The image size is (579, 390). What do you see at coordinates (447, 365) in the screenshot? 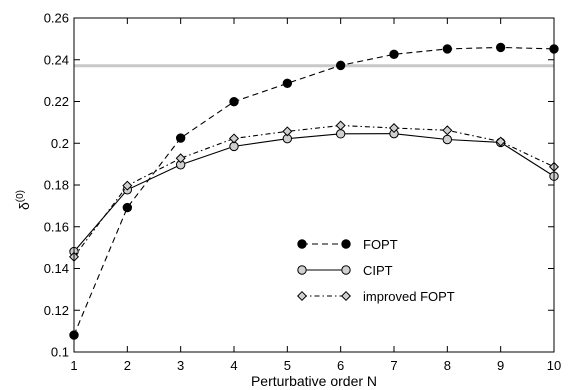
I see `x-tick-label: 8` at bounding box center [447, 365].